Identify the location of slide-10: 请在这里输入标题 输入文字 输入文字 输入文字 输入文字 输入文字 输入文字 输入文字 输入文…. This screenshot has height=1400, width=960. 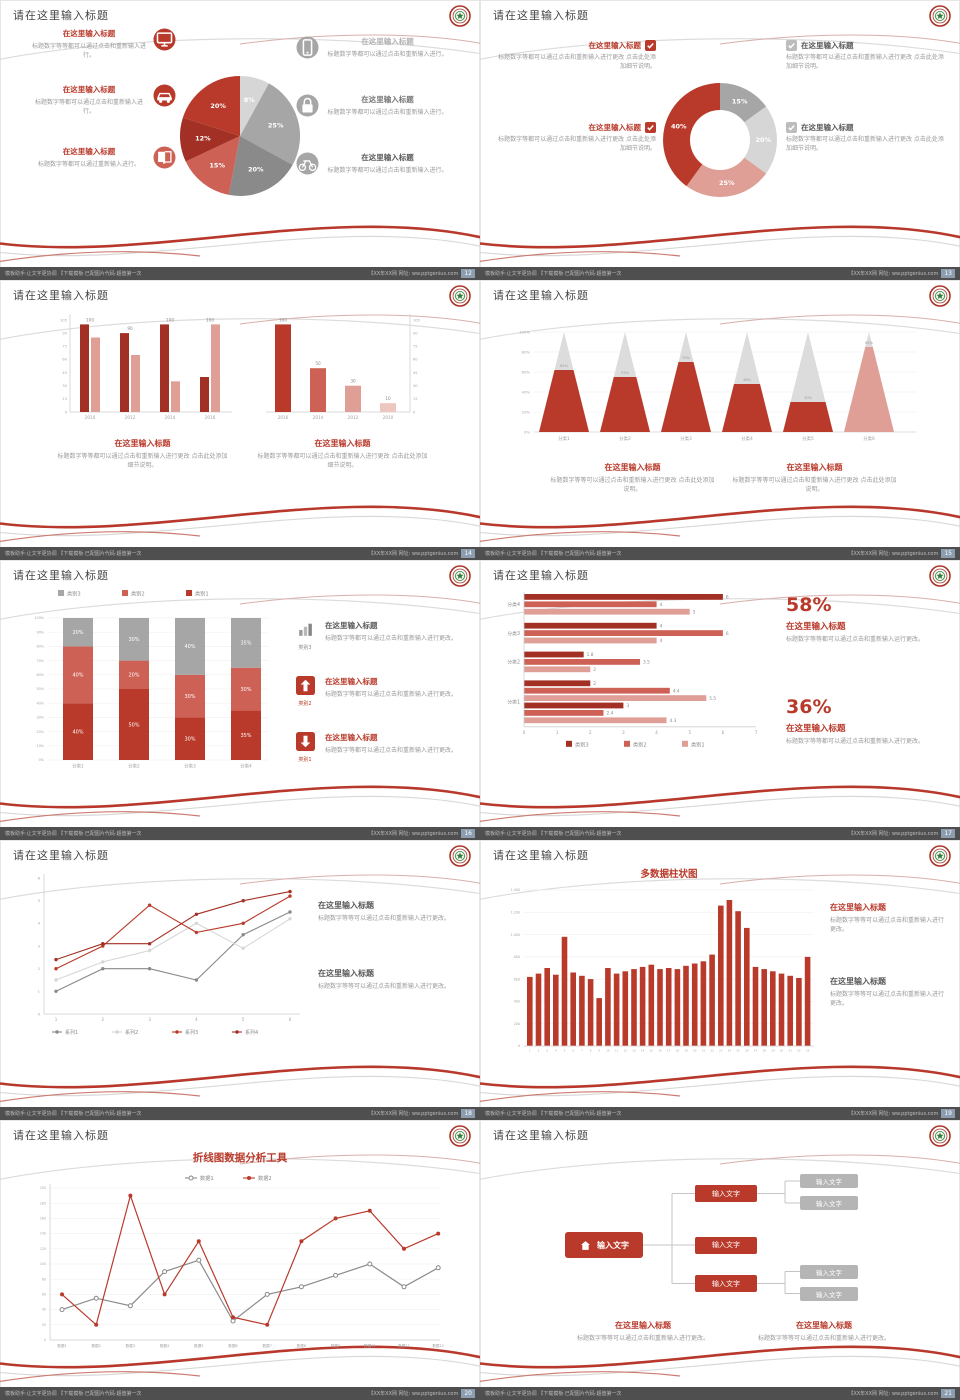
(720, 1260).